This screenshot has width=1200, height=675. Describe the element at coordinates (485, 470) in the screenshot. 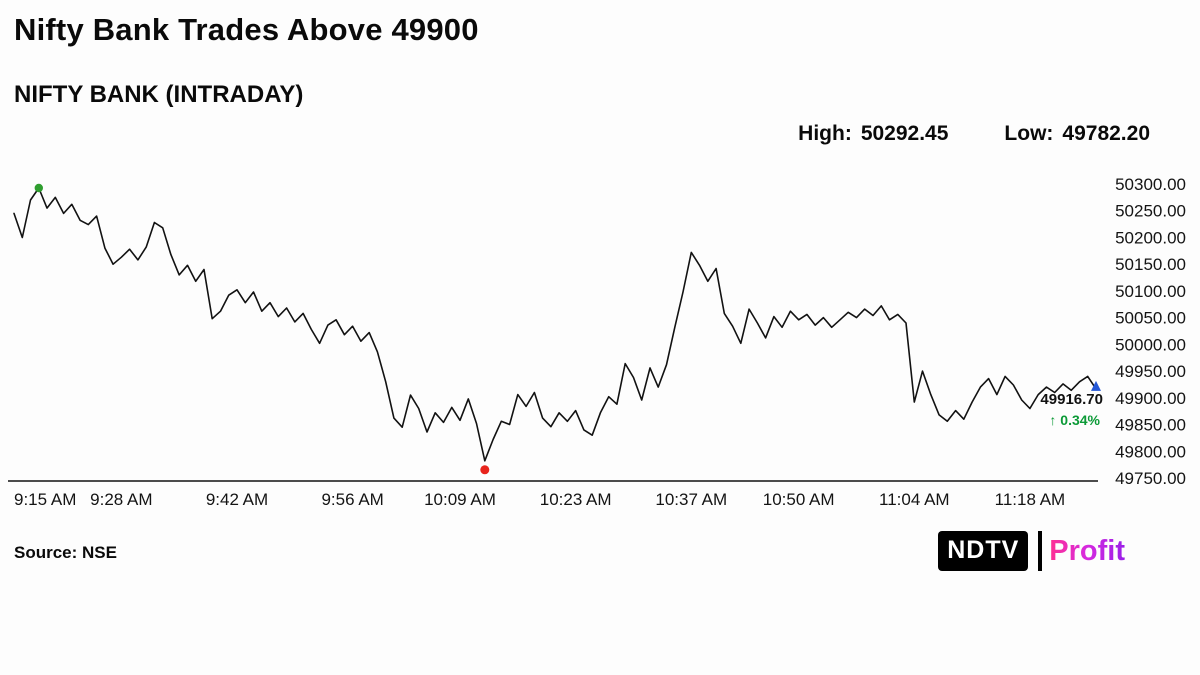

I see `low-marker-dot` at that location.